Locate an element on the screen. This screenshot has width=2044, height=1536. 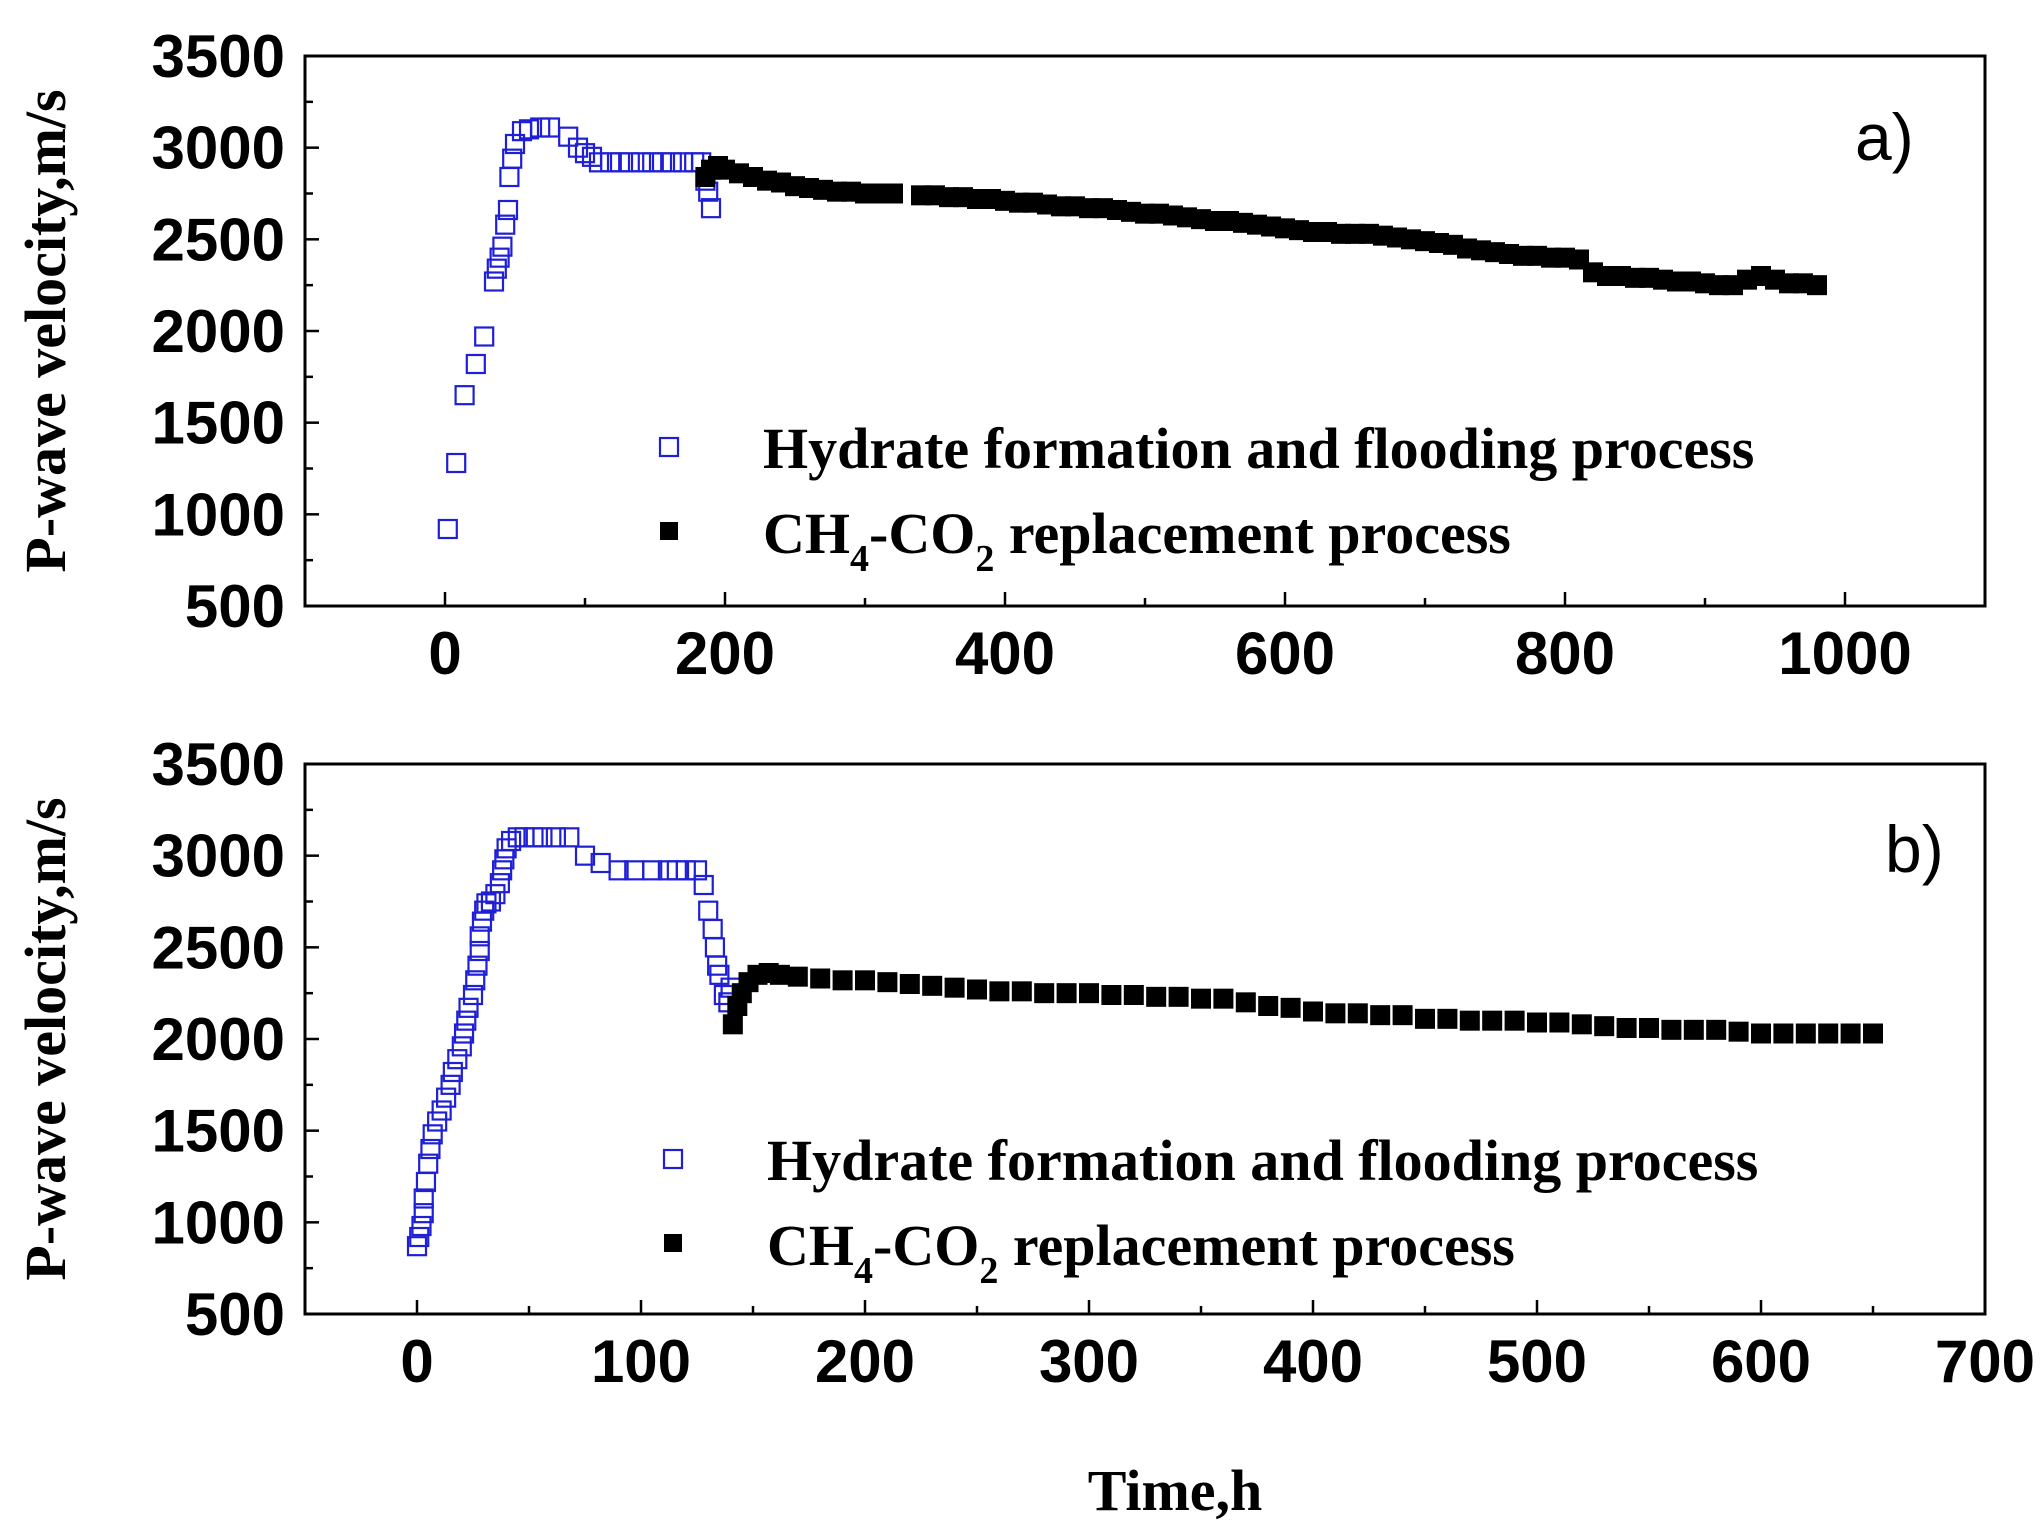
x-tick-label: 100 is located at coordinates (641, 1361).